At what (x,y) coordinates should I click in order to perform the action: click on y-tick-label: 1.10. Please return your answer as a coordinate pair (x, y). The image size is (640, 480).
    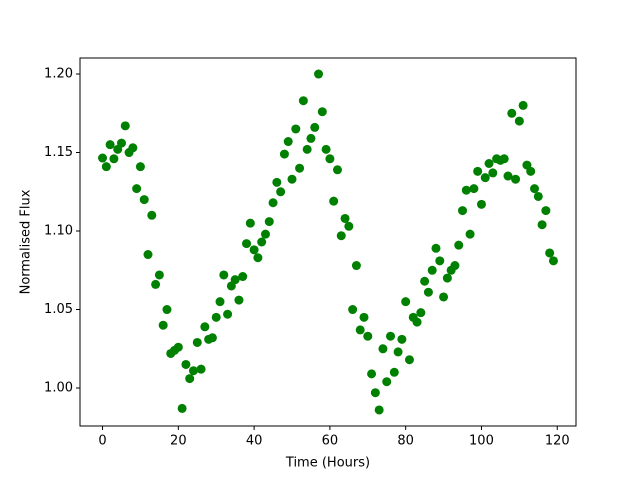
    Looking at the image, I should click on (58, 231).